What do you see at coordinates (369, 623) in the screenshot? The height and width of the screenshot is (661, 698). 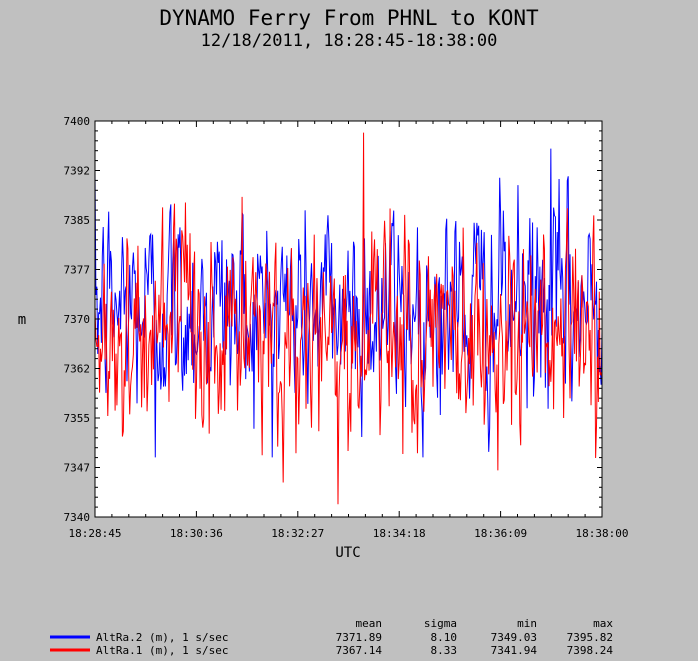 I see `stats-header: mean` at bounding box center [369, 623].